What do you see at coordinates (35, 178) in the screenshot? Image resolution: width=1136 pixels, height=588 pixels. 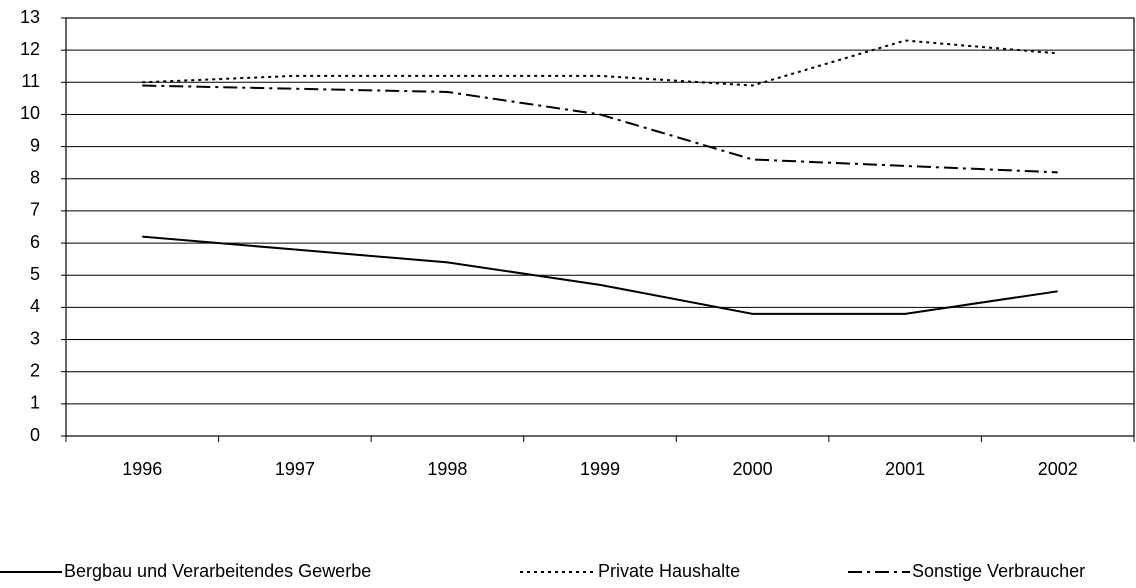 I see `y-tick-label: 8` at bounding box center [35, 178].